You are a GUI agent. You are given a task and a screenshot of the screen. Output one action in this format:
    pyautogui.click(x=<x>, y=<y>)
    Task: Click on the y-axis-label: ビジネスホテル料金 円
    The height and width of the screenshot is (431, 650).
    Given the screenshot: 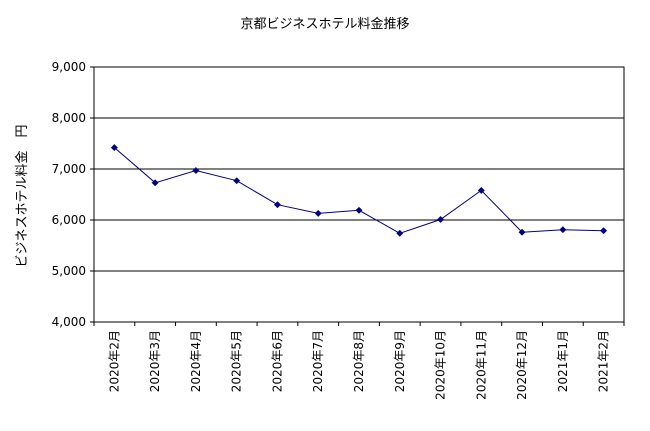 What is the action you would take?
    pyautogui.click(x=22, y=195)
    